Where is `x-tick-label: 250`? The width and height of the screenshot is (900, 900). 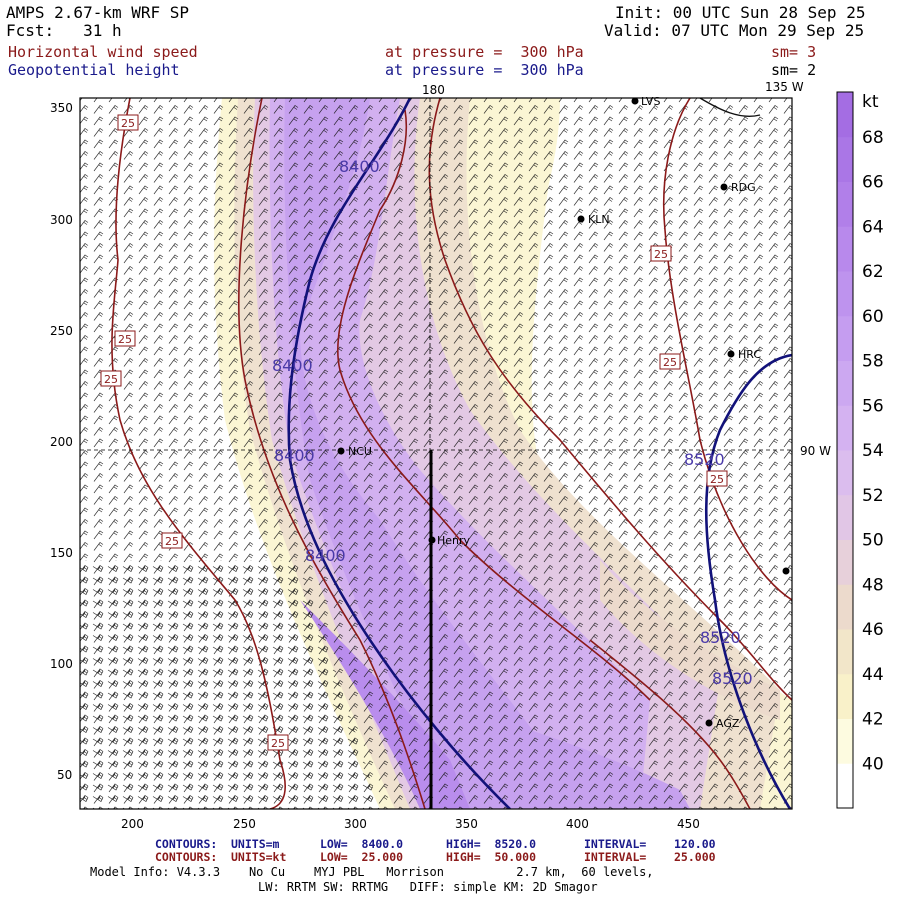
x-tick-label: 250 is located at coordinates (244, 824).